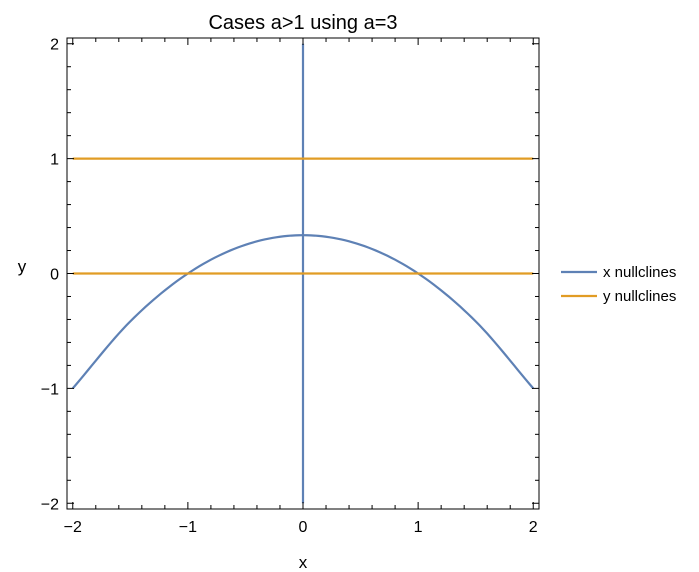 This screenshot has height=572, width=699. I want to click on y-axis-label: y, so click(22, 266).